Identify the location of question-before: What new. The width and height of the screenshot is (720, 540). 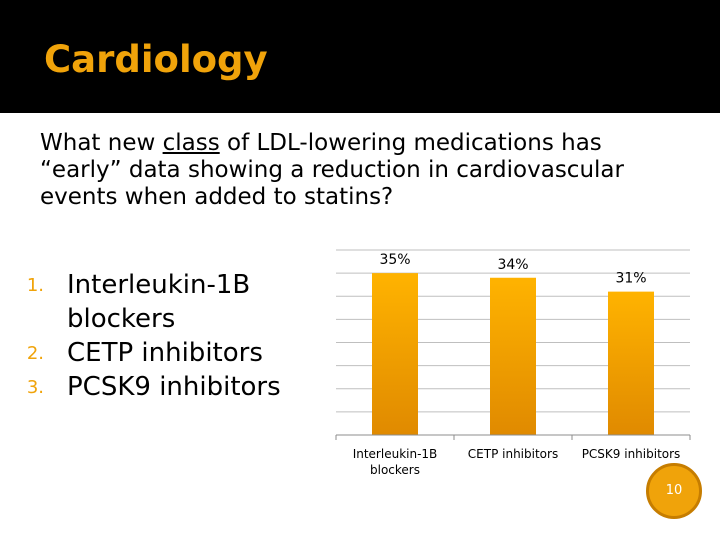
(101, 143).